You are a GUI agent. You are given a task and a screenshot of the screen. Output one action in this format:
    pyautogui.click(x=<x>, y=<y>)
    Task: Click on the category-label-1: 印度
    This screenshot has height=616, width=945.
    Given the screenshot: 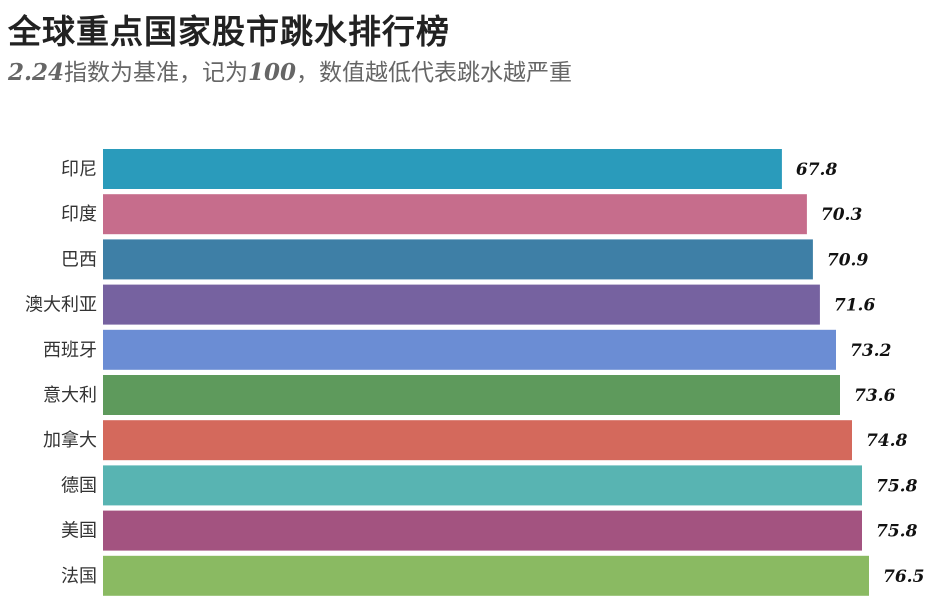 What is the action you would take?
    pyautogui.click(x=79, y=214)
    